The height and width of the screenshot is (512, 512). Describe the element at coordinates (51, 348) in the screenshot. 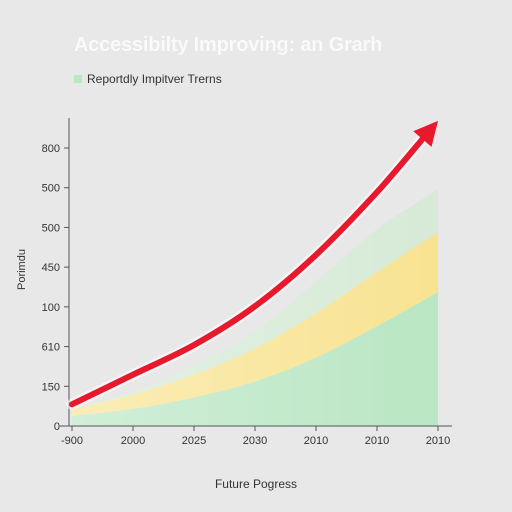

I see `y-tick-label: 610` at that location.